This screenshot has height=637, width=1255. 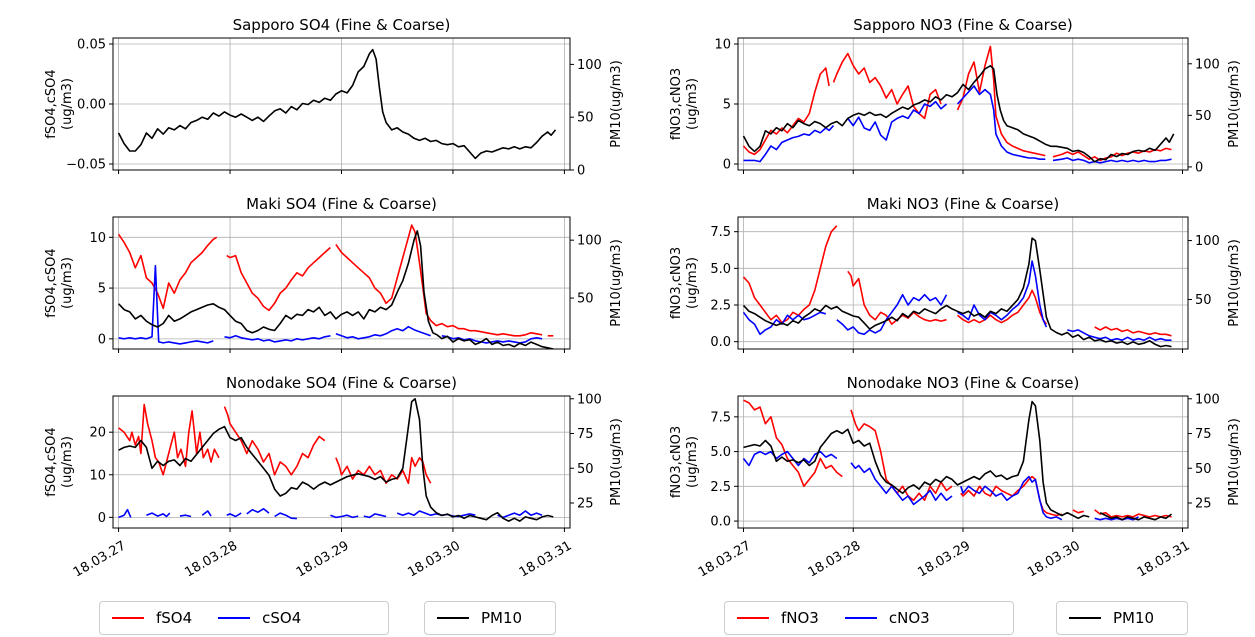 I want to click on legend-label: PM10, so click(x=1134, y=618).